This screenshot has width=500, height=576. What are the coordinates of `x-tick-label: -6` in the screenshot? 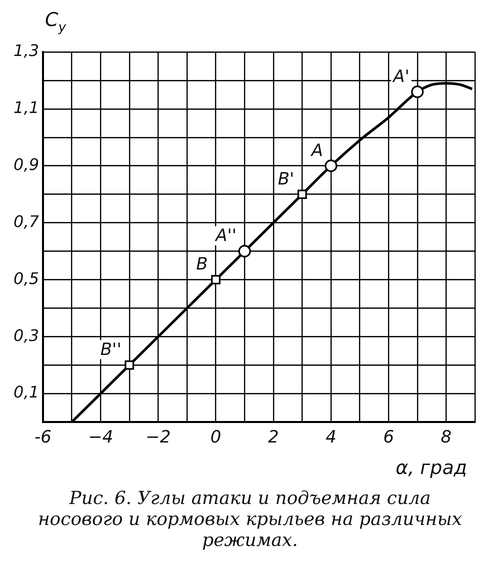 It's located at (43, 438).